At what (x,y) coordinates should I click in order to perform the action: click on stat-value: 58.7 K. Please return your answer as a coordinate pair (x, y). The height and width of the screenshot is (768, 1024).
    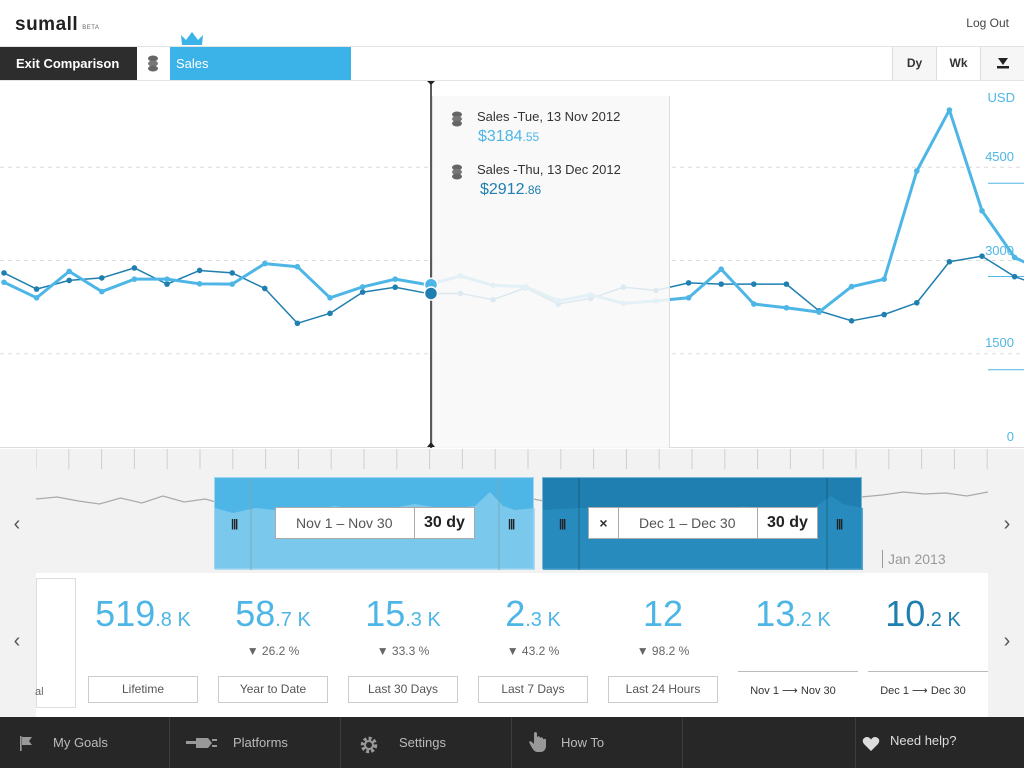
    Looking at the image, I should click on (273, 614).